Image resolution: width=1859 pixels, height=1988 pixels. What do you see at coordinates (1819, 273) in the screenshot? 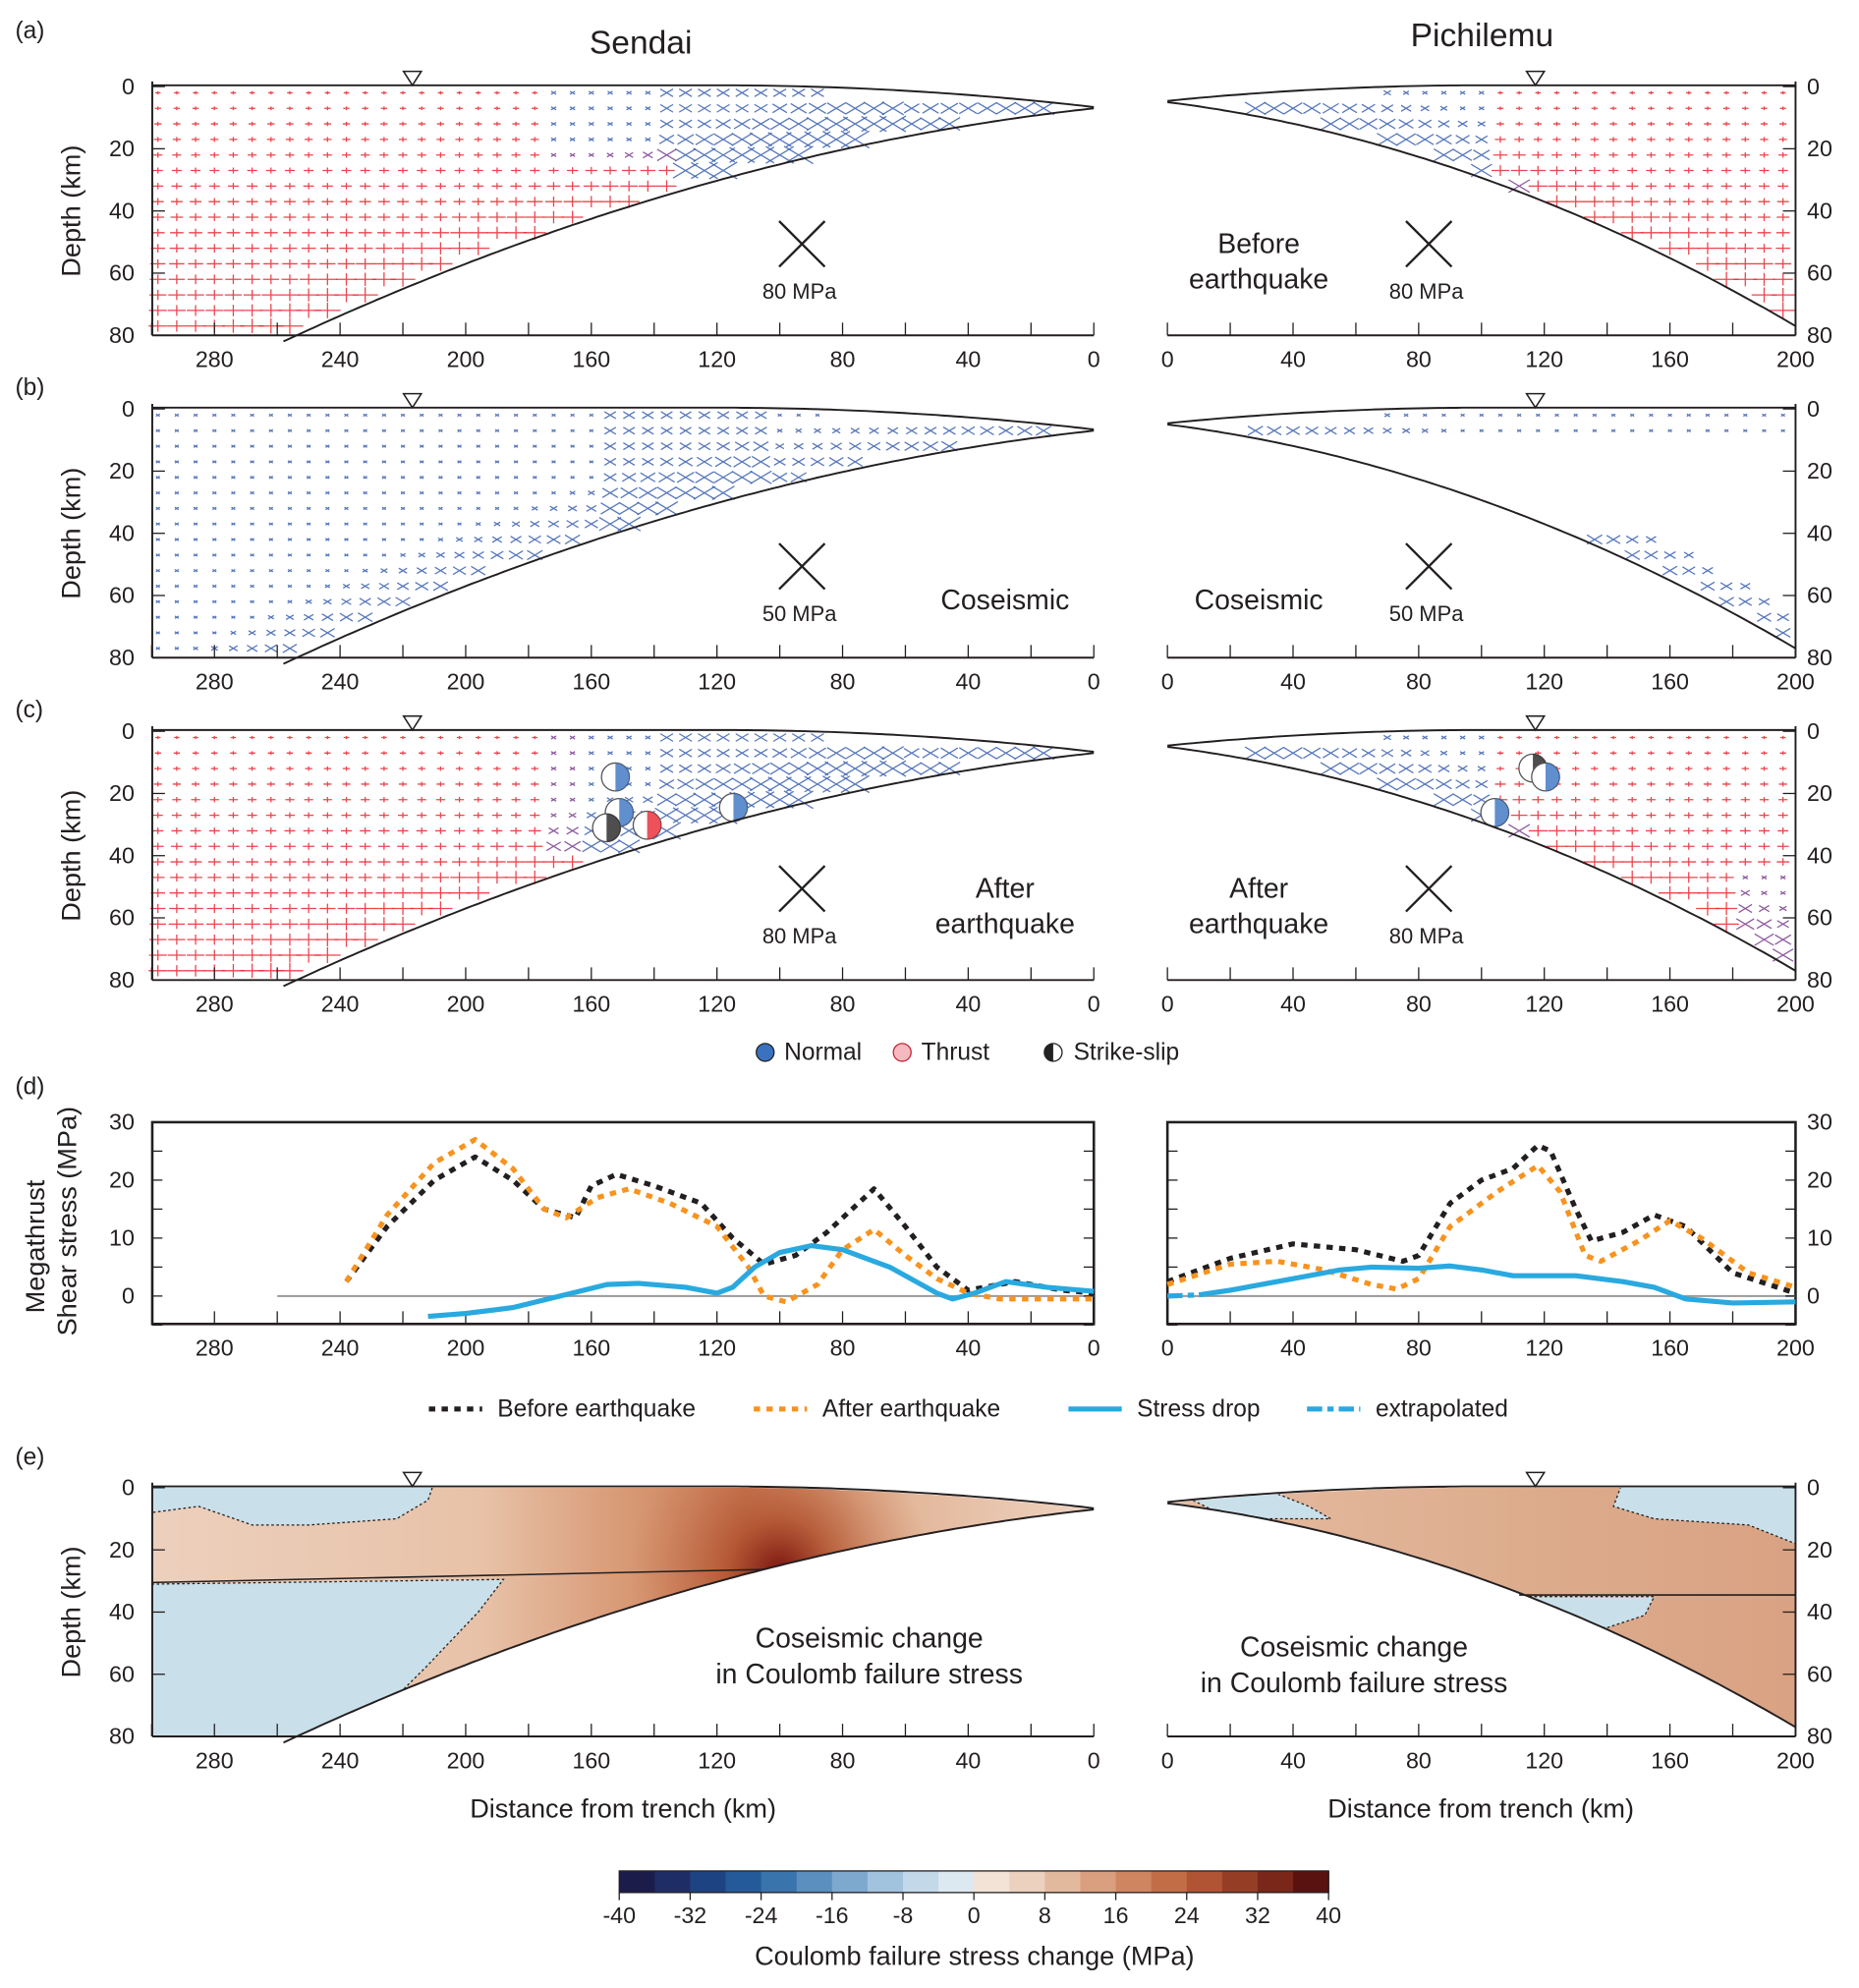
I see `depth-tick-label: 60` at bounding box center [1819, 273].